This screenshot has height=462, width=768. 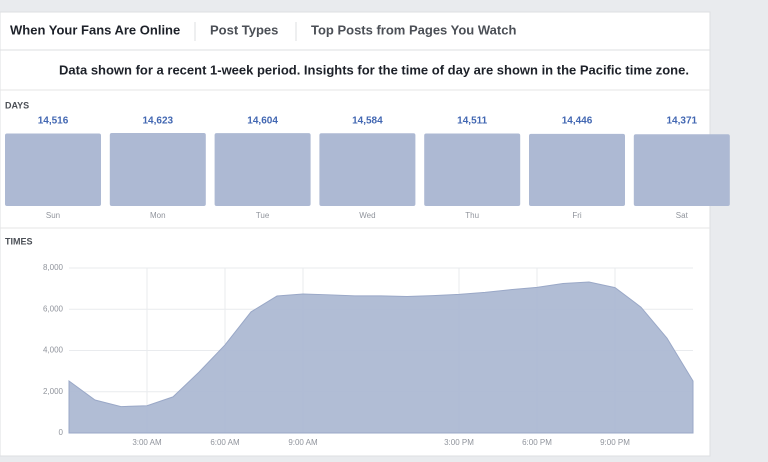 What do you see at coordinates (147, 442) in the screenshot?
I see `x-tick-label: 3:00 AM` at bounding box center [147, 442].